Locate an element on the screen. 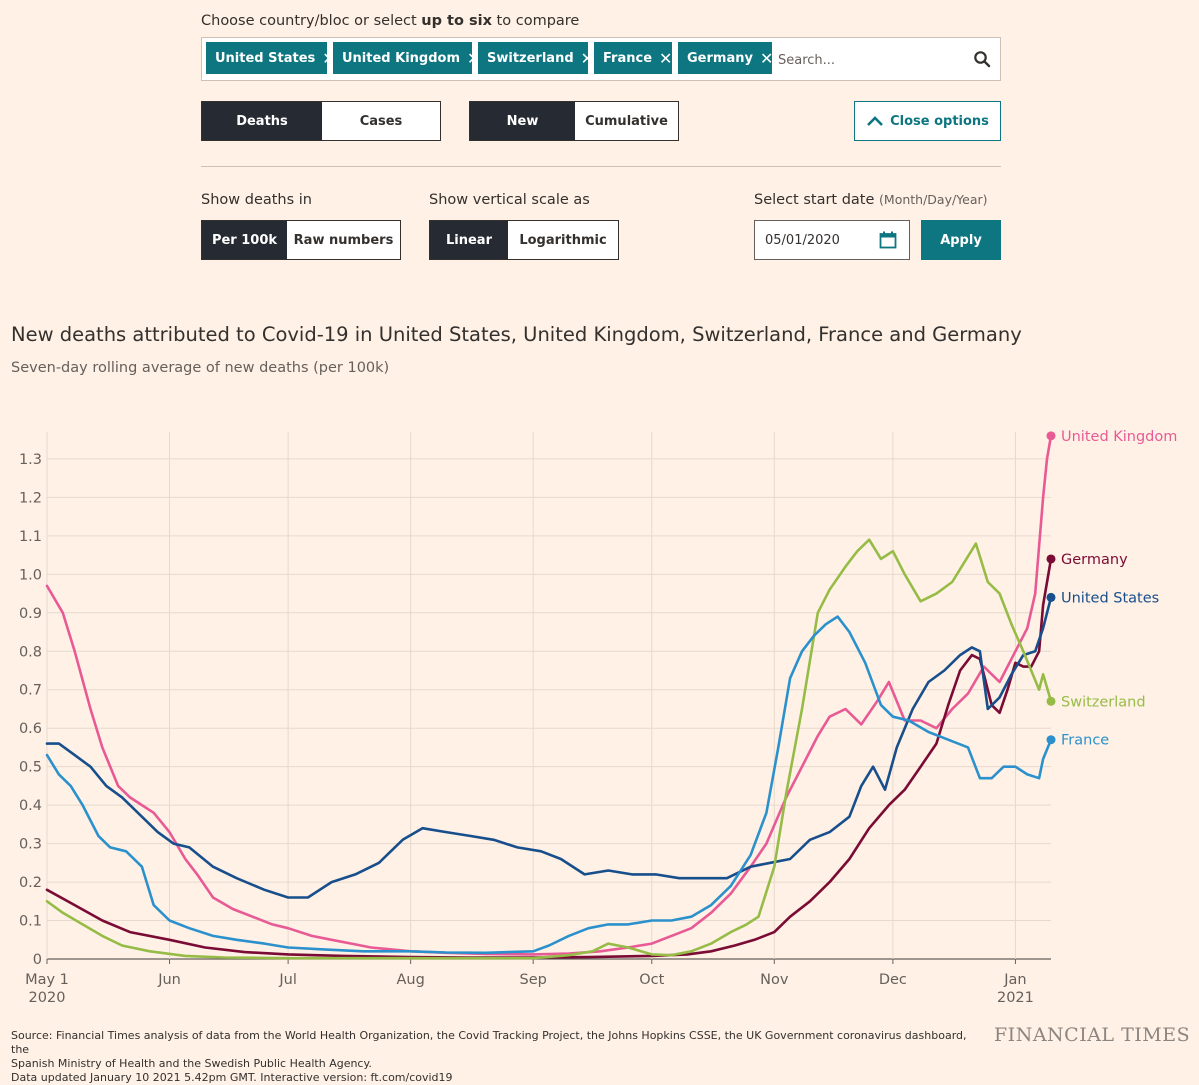  series-end-dot-france is located at coordinates (1051, 740).